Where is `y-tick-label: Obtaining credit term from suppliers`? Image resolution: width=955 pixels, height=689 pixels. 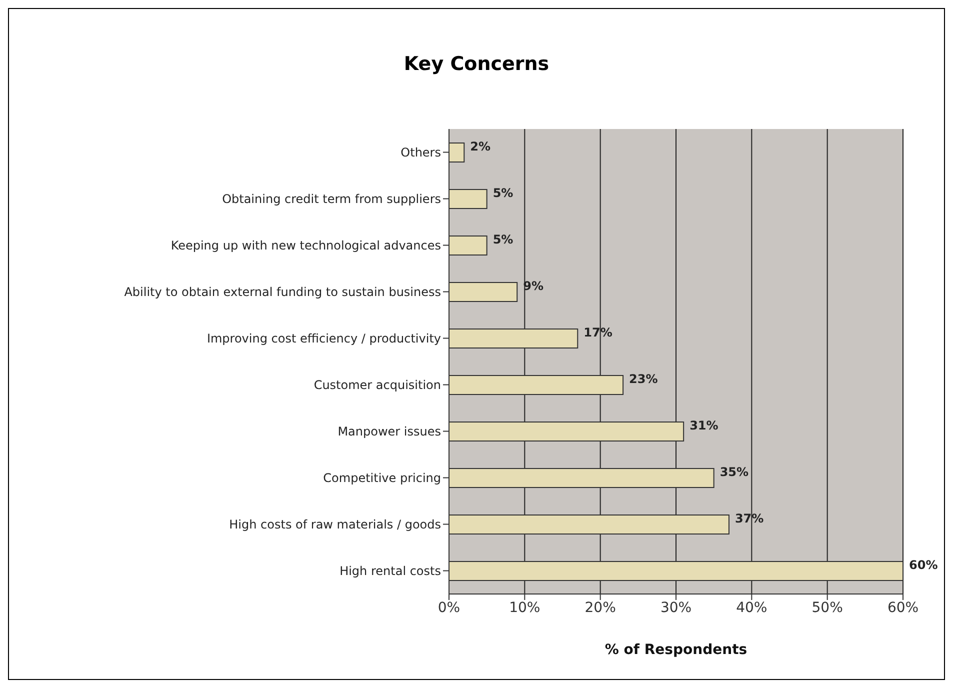 y-tick-label: Obtaining credit term from suppliers is located at coordinates (331, 199).